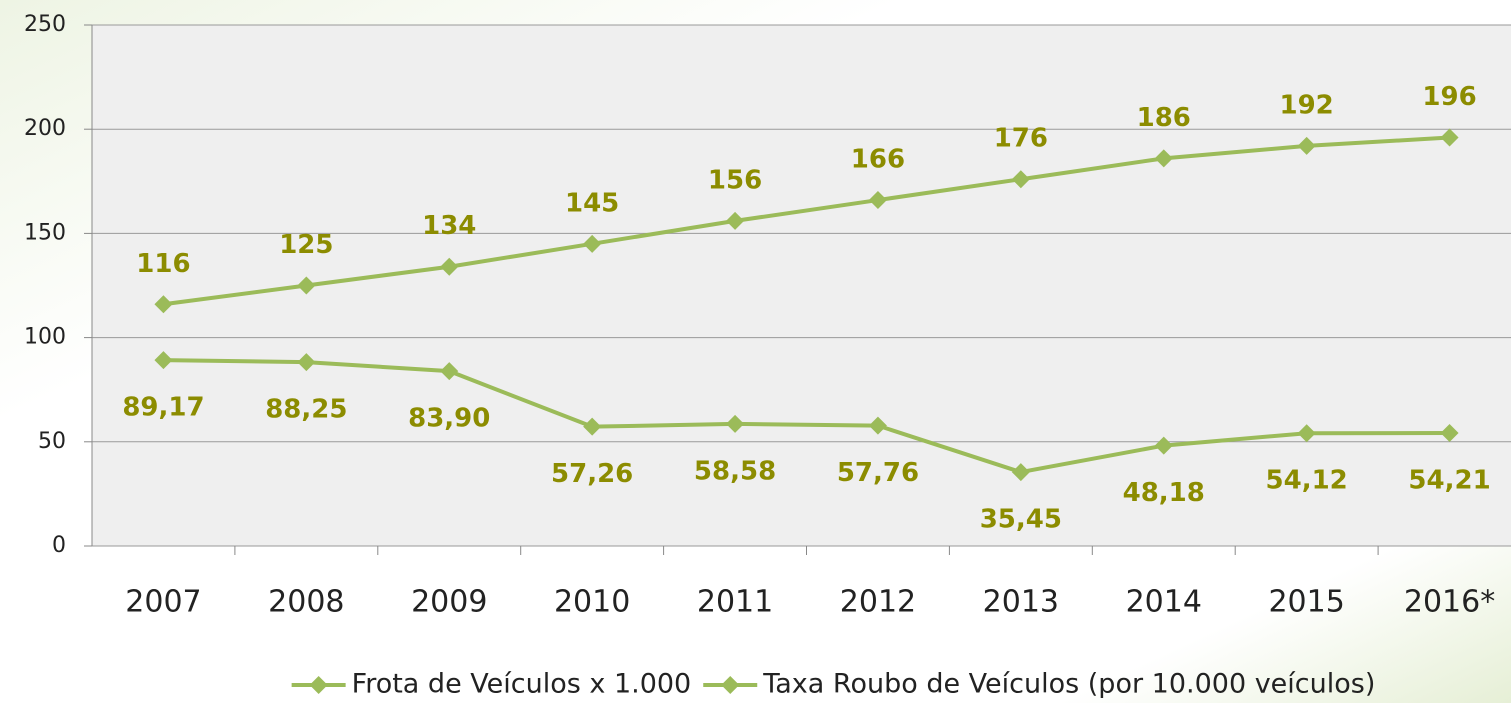  I want to click on y-tick-label: 250, so click(45, 24).